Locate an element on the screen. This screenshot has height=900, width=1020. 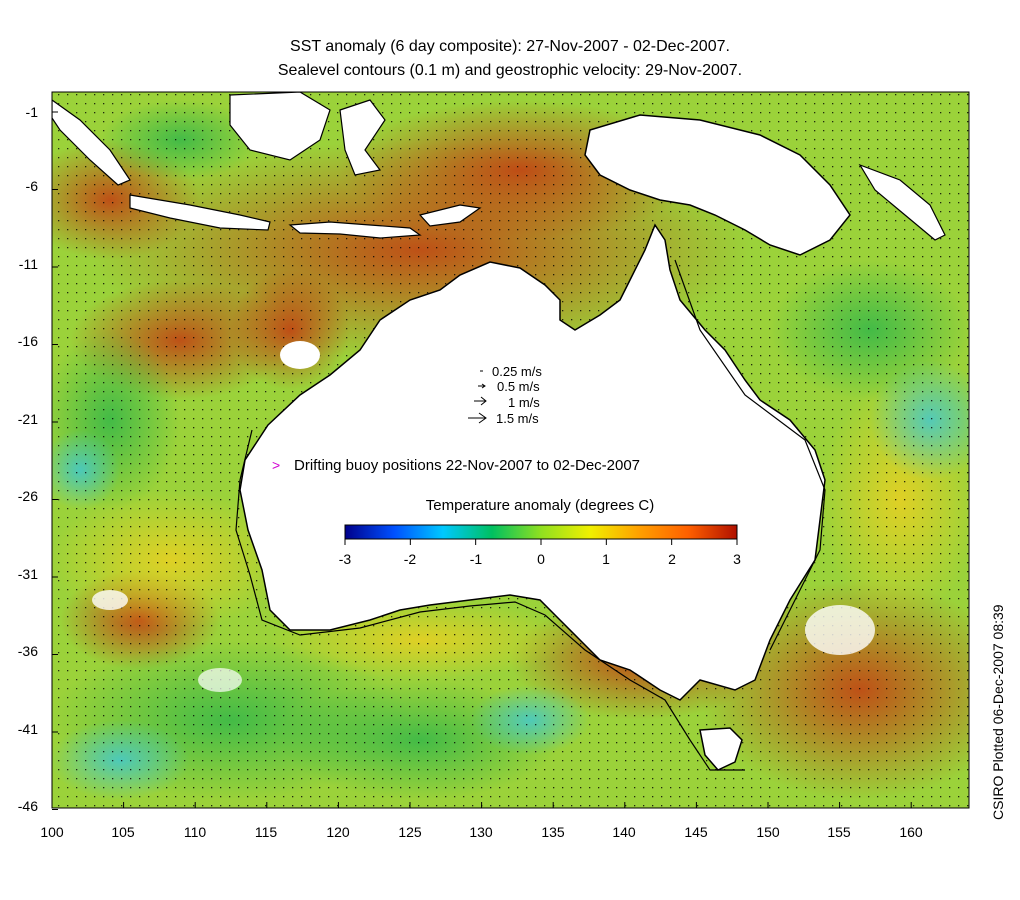
y-tick-label-7: -36 is located at coordinates (27, 651).